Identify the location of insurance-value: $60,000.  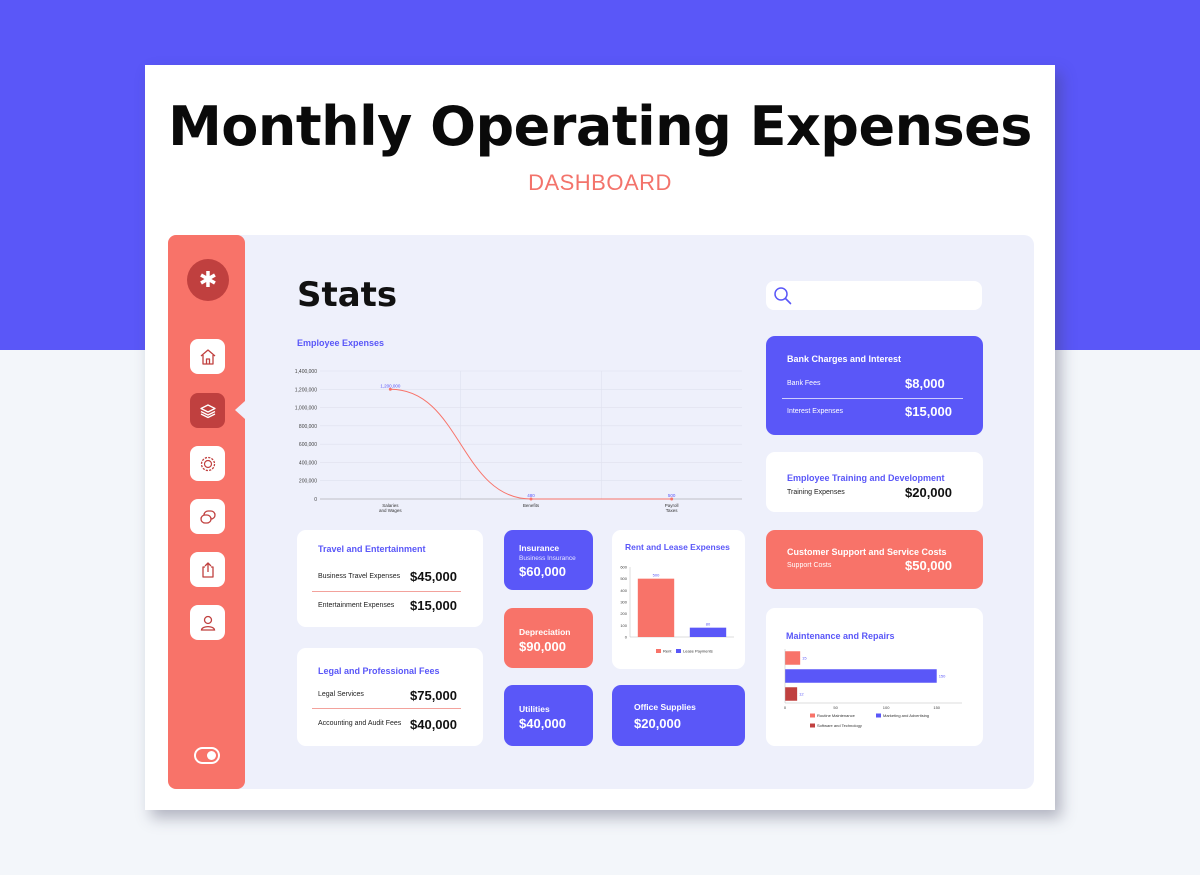
(542, 571).